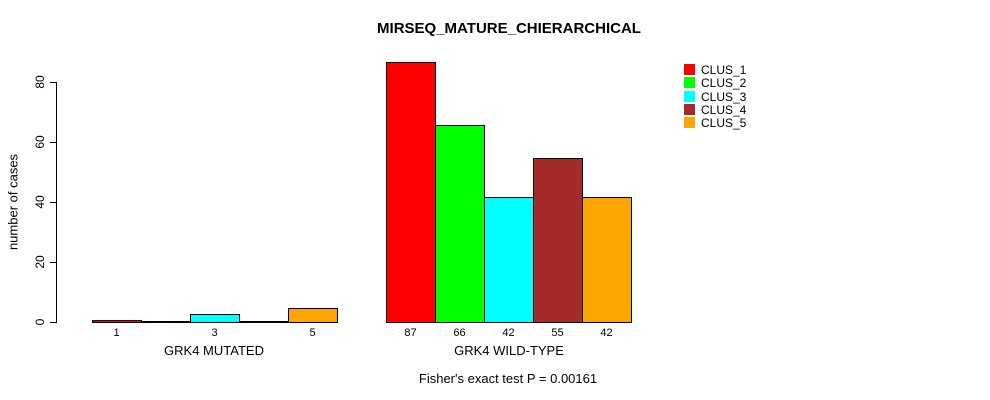 The image size is (990, 400). What do you see at coordinates (724, 97) in the screenshot?
I see `legend-label: CLUS_3` at bounding box center [724, 97].